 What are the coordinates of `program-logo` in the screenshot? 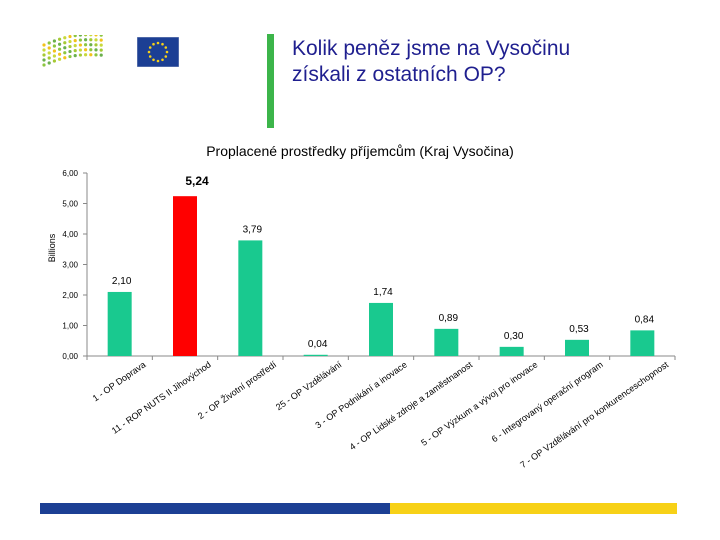 It's located at (72, 51).